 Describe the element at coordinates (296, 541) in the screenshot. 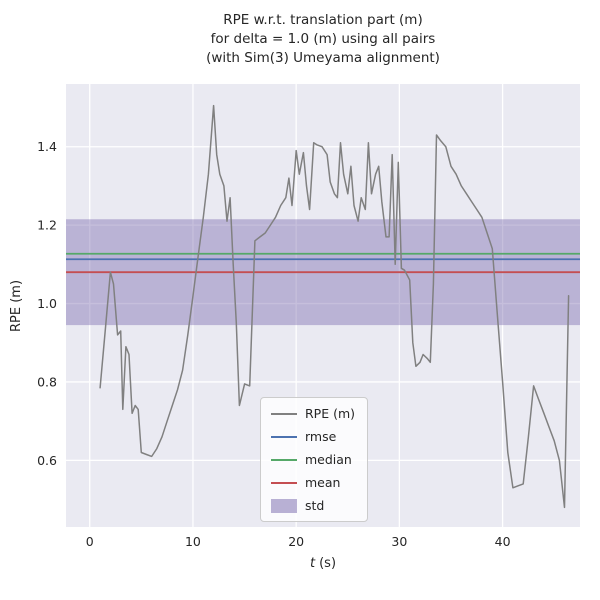

I see `x-tick-label: 20` at that location.